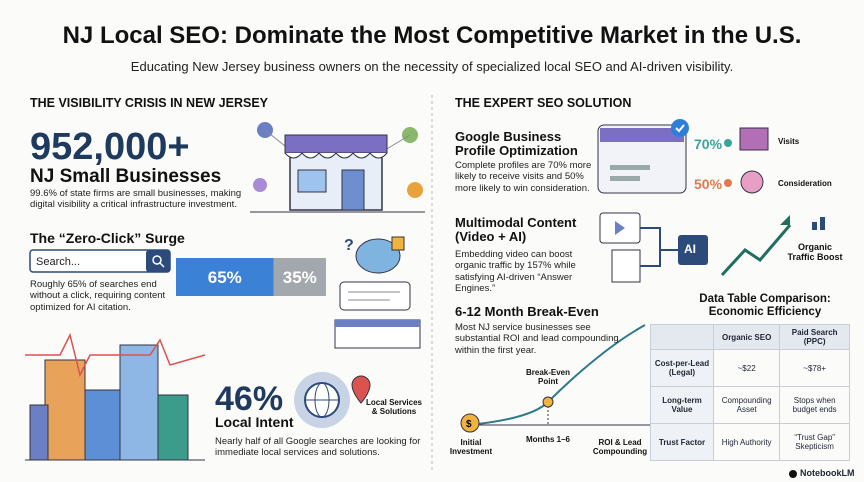  What do you see at coordinates (690, 249) in the screenshot?
I see `ai-label: AI` at bounding box center [690, 249].